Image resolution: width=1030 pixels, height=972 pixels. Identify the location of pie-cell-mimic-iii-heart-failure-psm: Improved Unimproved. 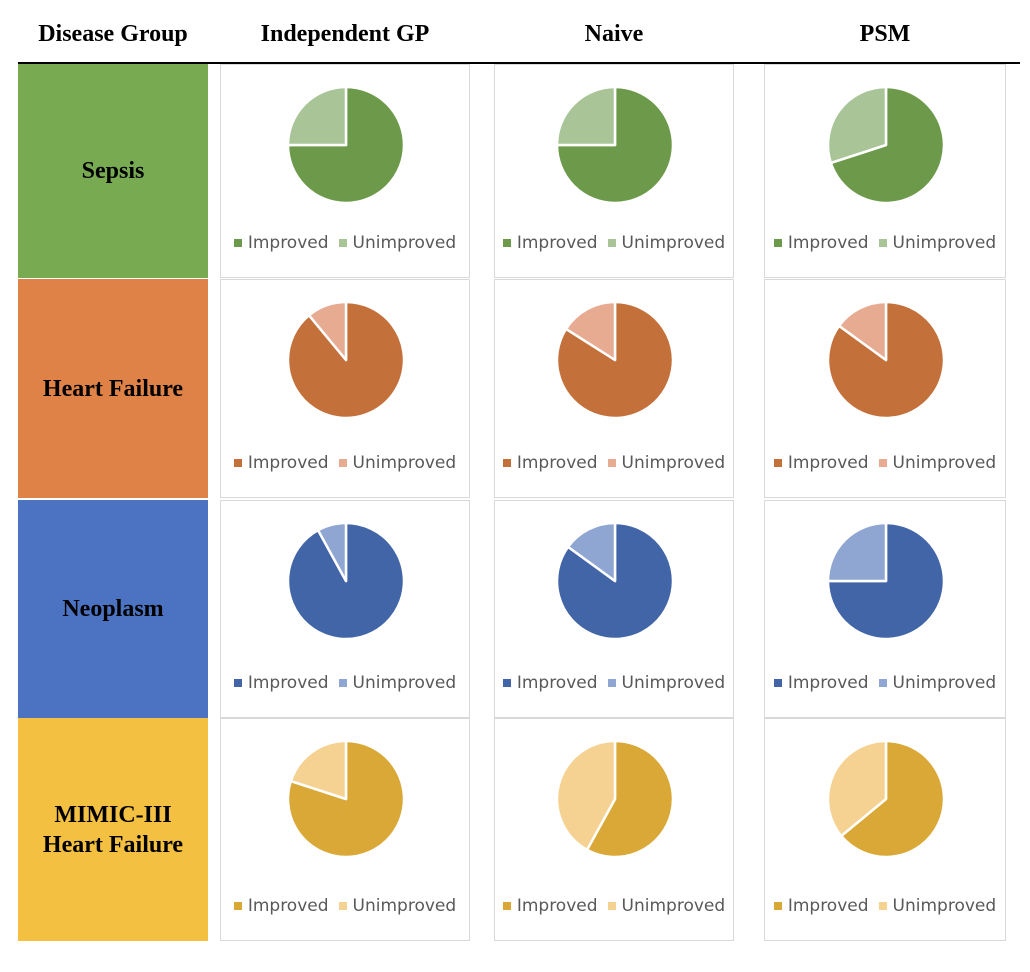
(885, 829).